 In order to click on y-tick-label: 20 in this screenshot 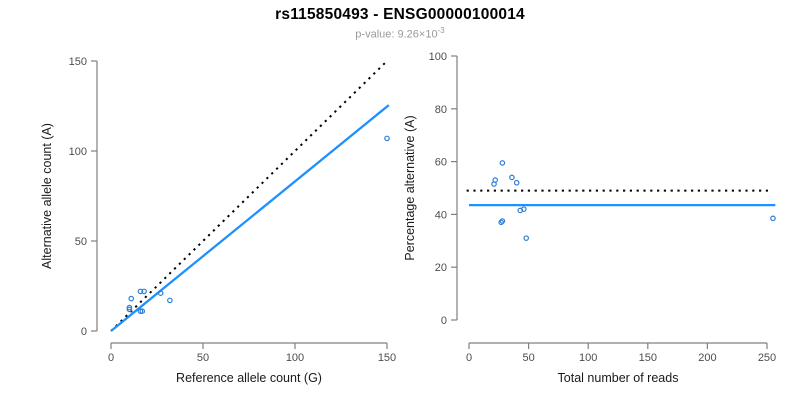, I will do `click(441, 268)`.